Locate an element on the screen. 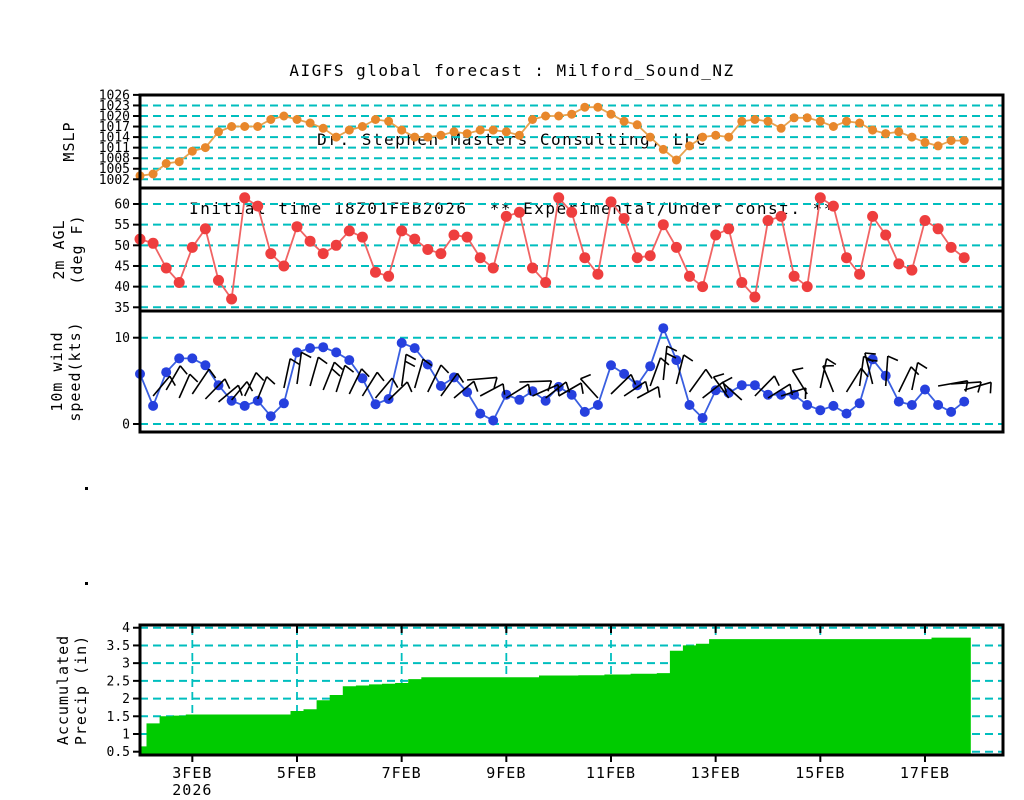  wind-panel: 0 10 10m wind speed(kts) is located at coordinates (526, 371).